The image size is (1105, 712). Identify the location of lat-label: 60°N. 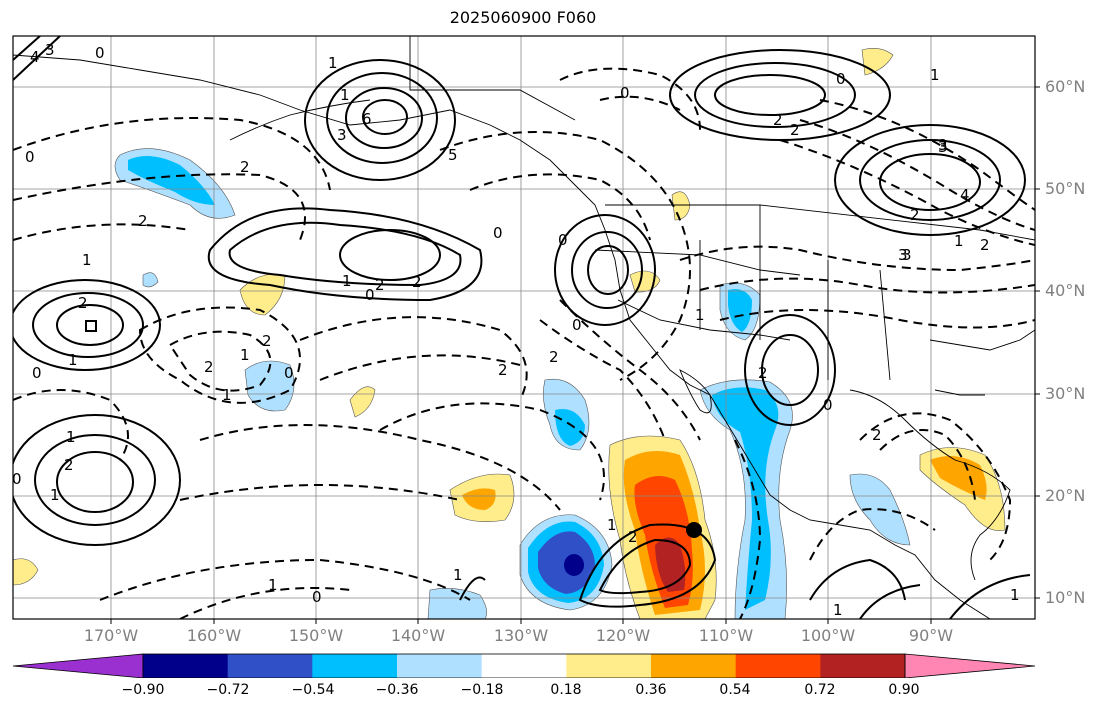
(1065, 86).